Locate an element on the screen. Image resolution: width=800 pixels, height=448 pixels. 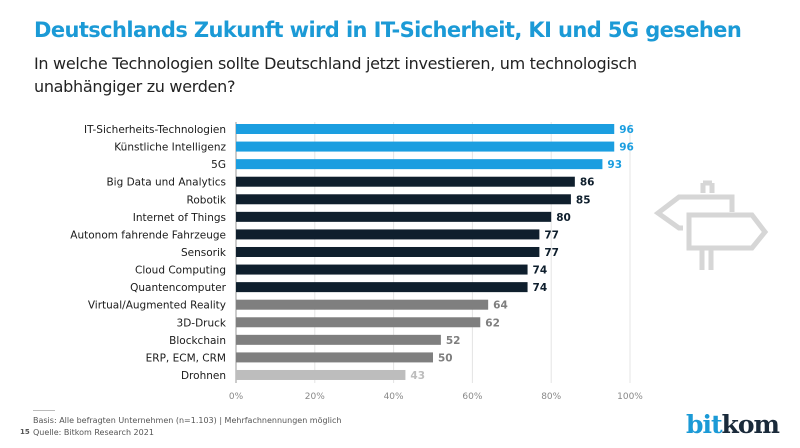
footnote-source: Quelle: Bitkom Research 2021 is located at coordinates (93, 432).